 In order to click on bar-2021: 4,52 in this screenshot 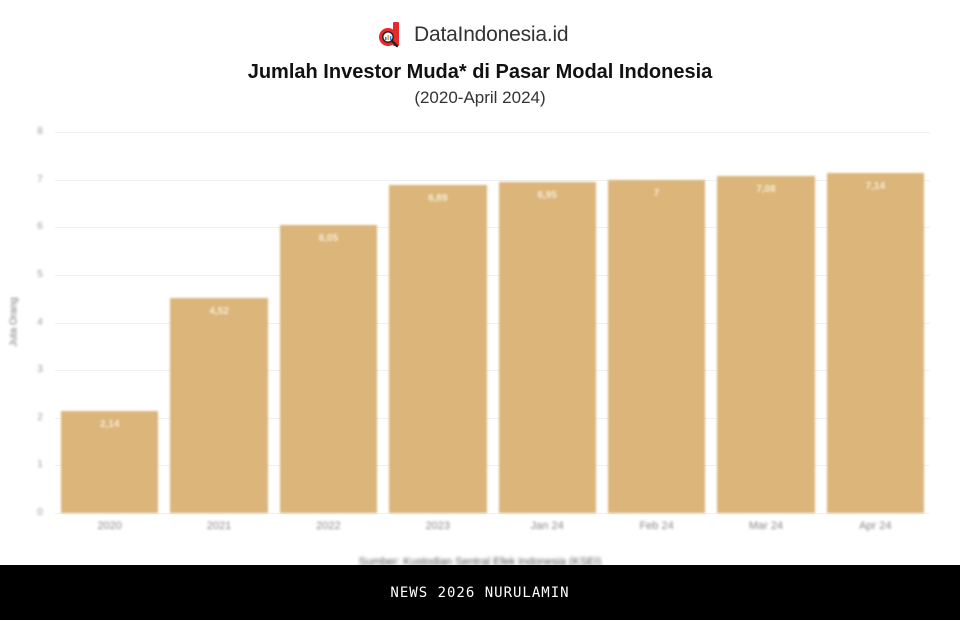, I will do `click(219, 405)`.